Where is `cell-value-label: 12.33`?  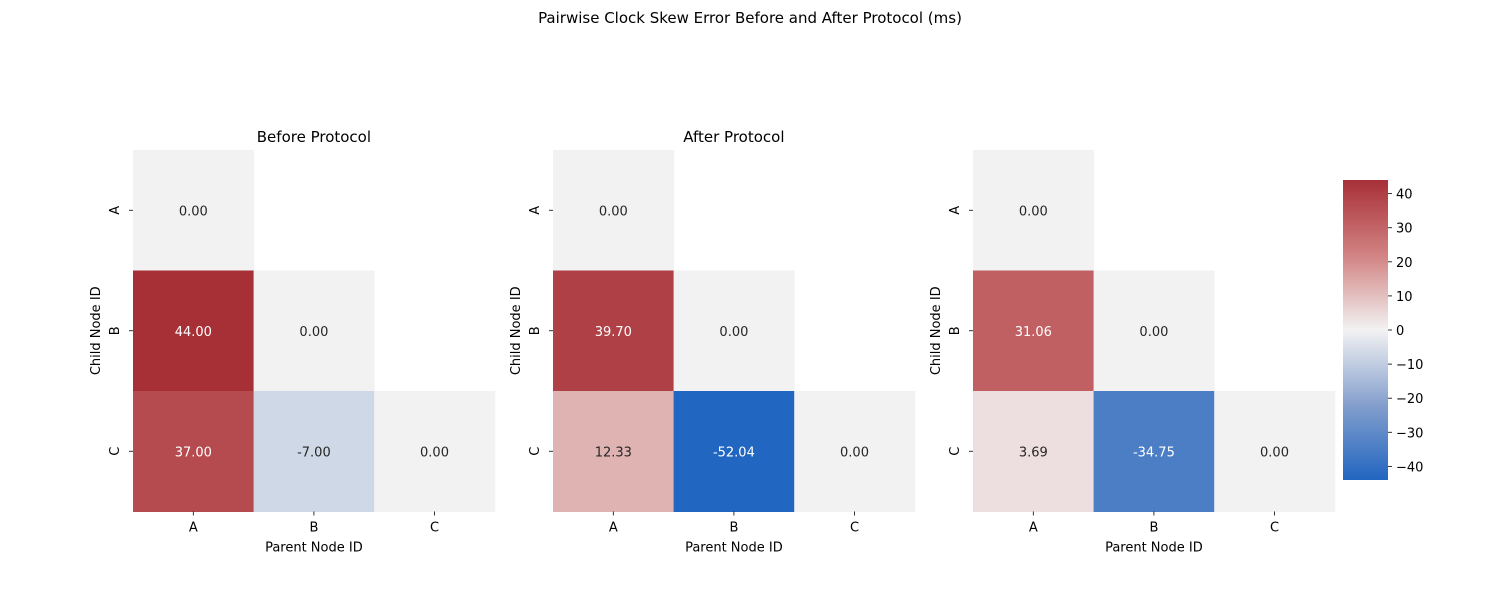
cell-value-label: 12.33 is located at coordinates (613, 452).